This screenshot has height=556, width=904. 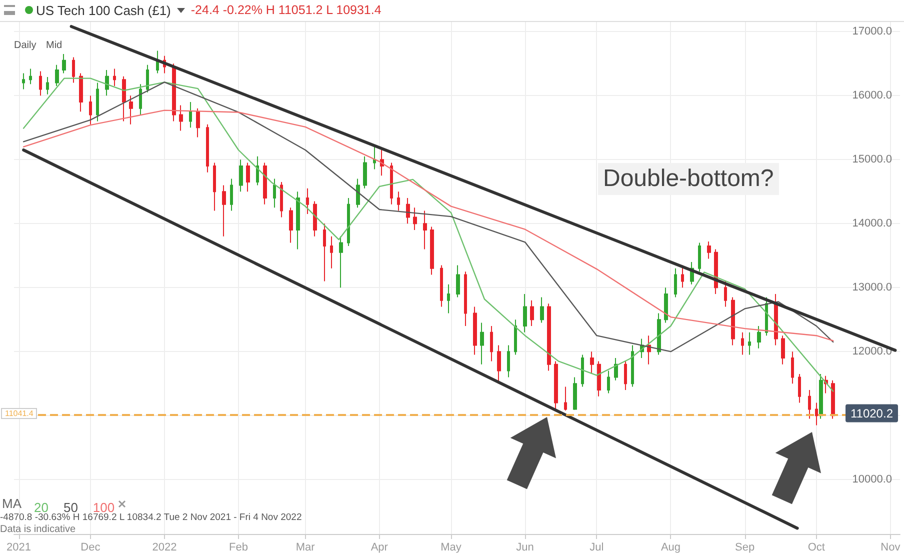 I want to click on x-tick-label: May, so click(x=451, y=548).